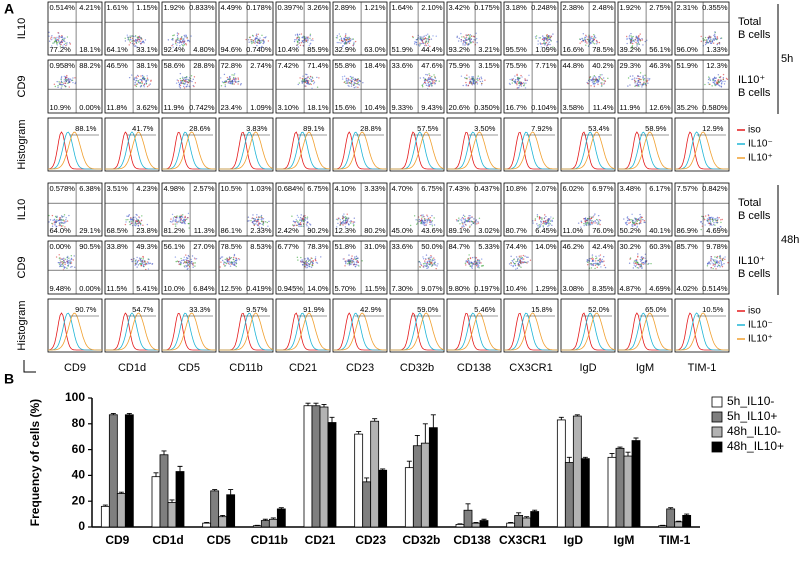 The width and height of the screenshot is (800, 561). What do you see at coordinates (118, 49) in the screenshot?
I see `quadrant-value: 64.1%` at bounding box center [118, 49].